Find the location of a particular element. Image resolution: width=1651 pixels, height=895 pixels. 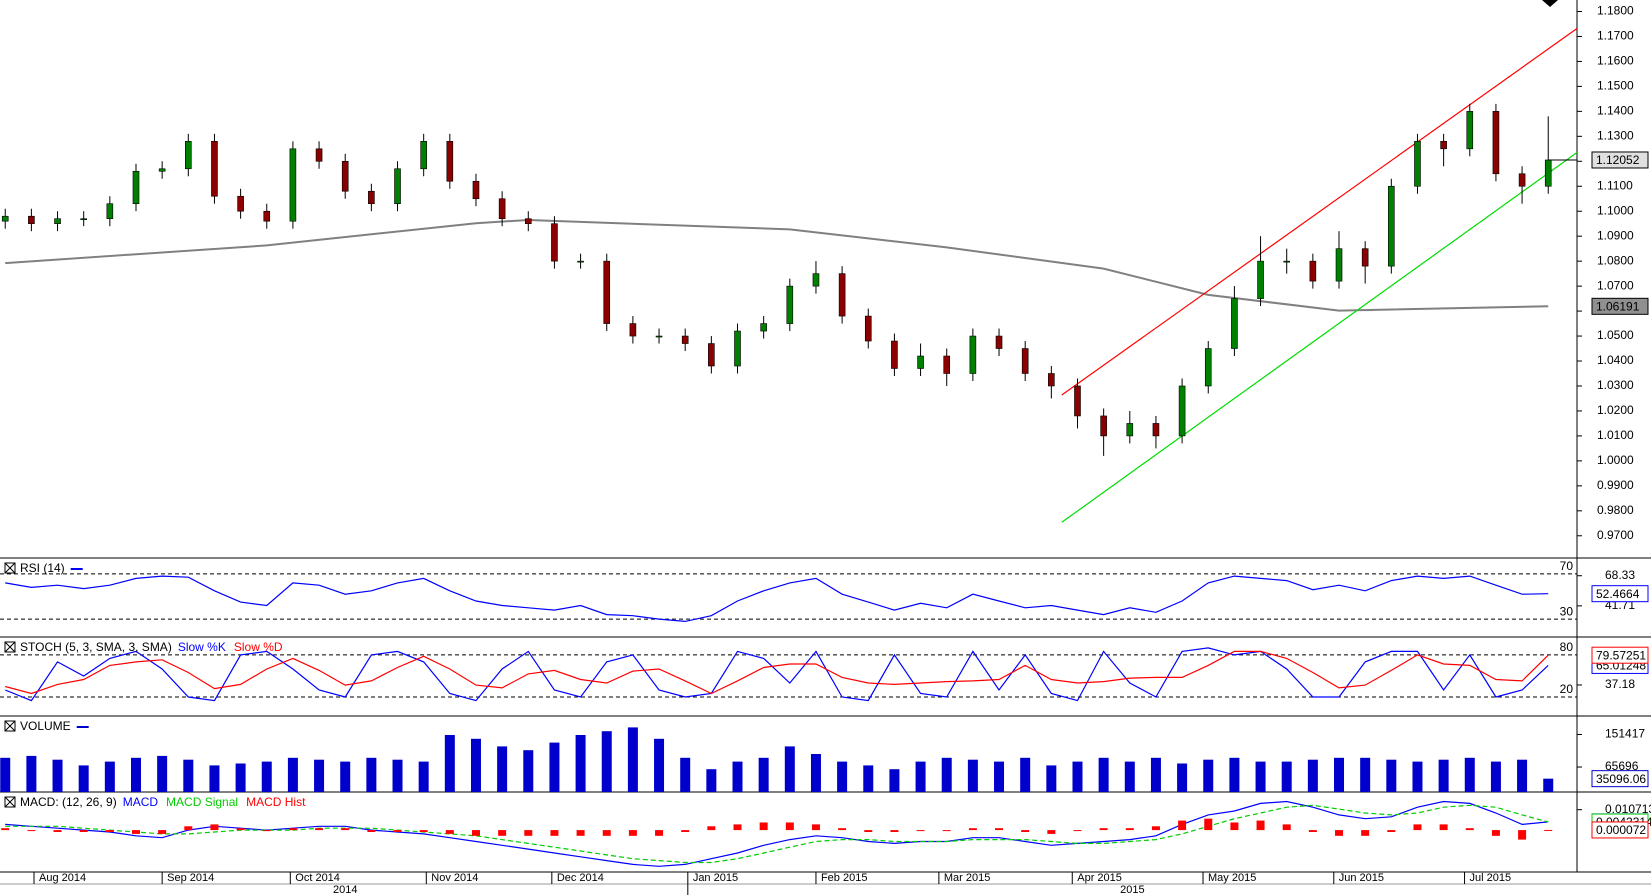

value-label: 1.06191 is located at coordinates (1618, 306).